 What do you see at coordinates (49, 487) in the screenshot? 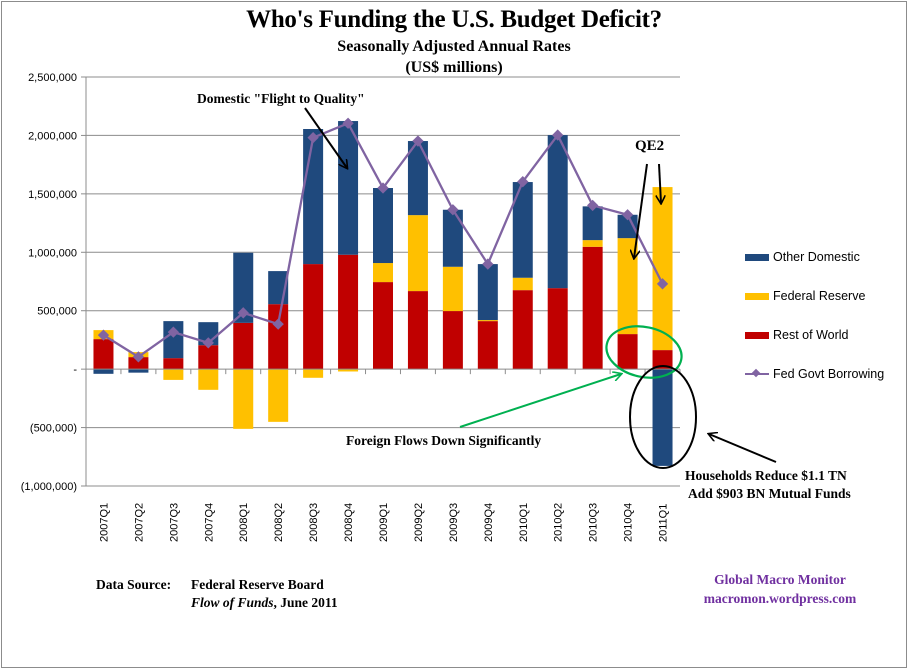
I see `y-tick-label: (1,000,000)` at bounding box center [49, 487].